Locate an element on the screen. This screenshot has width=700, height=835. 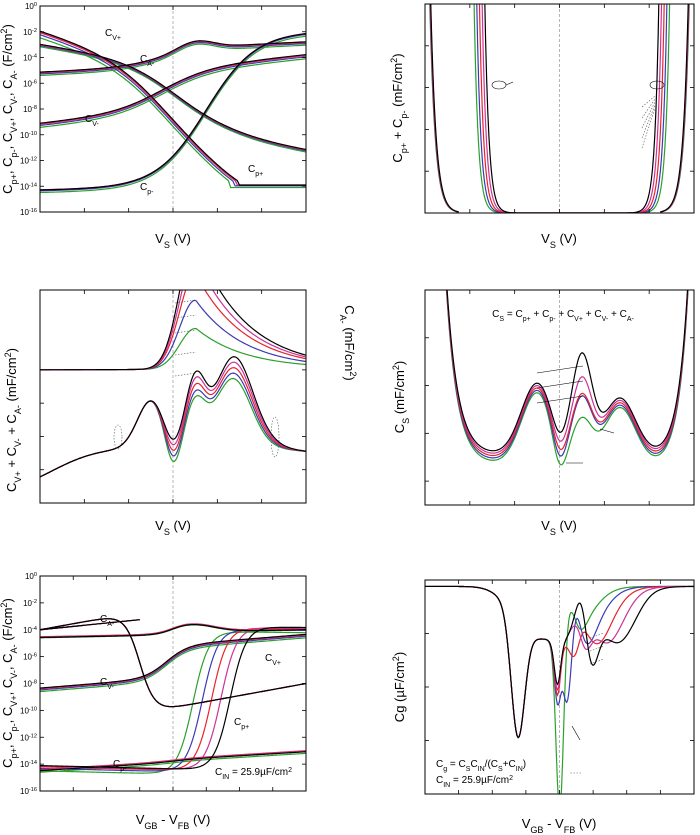
y-axis-label: CV+ + CV- + CA- (mF/cm2) is located at coordinates (13, 420).